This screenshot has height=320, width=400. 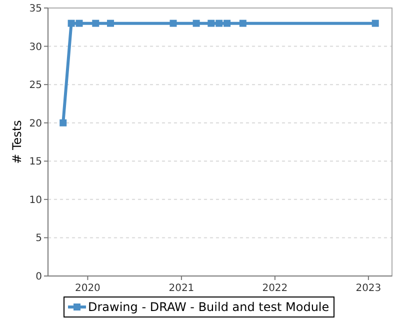 What do you see at coordinates (181, 288) in the screenshot?
I see `x-tick-label: 2021` at bounding box center [181, 288].